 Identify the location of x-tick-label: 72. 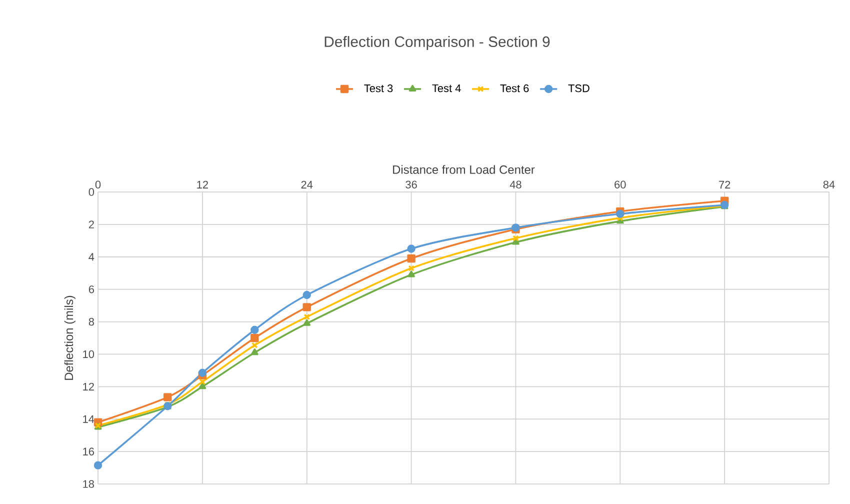
(724, 184).